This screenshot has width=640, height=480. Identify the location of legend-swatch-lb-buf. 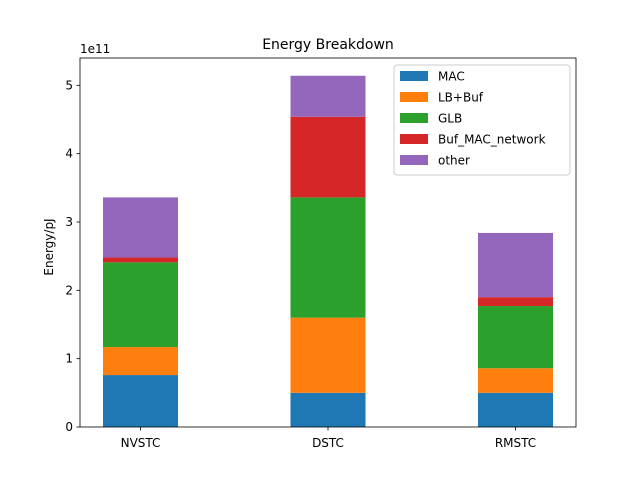
(414, 97).